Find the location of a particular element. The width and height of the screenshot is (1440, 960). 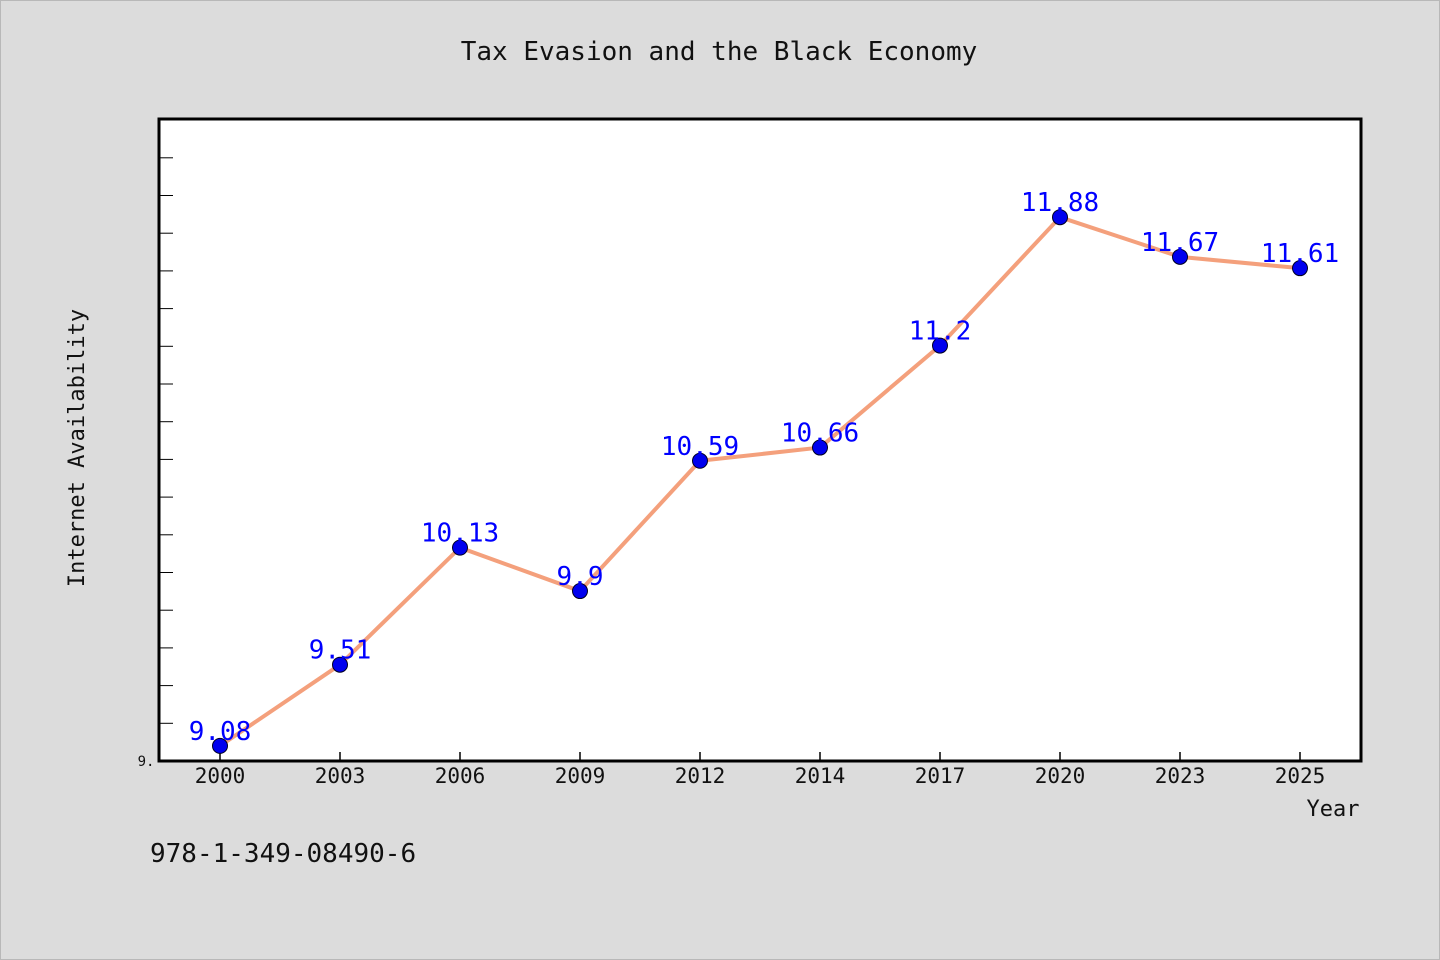

x-tick-label: 2017 is located at coordinates (940, 776).